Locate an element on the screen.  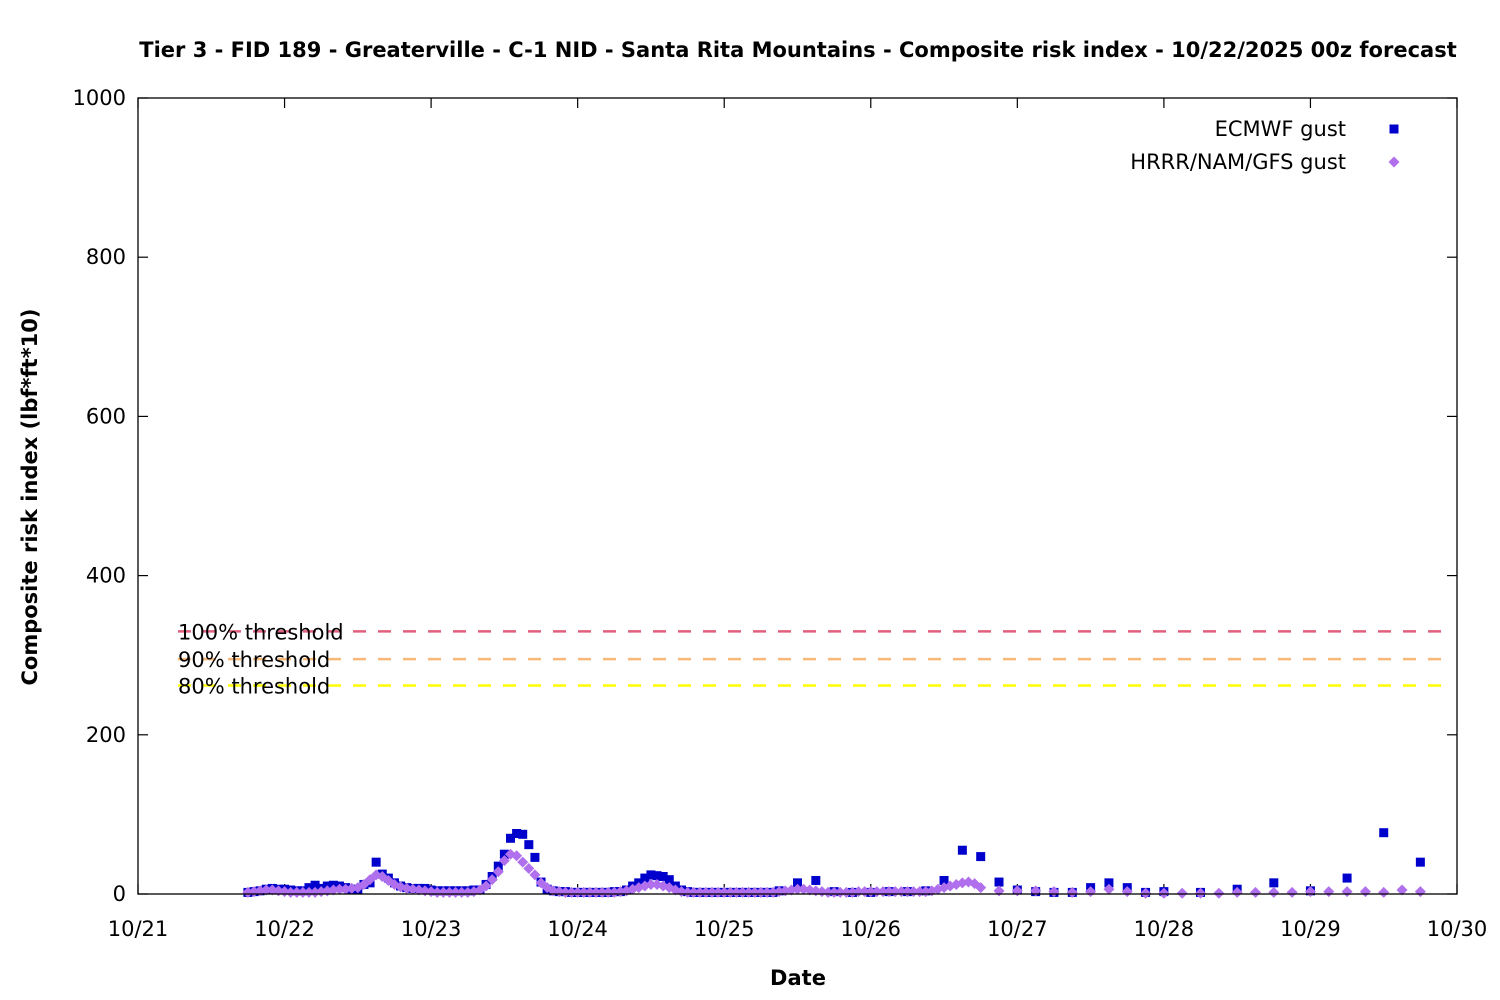
threshold-label: 80% threshold is located at coordinates (254, 686).